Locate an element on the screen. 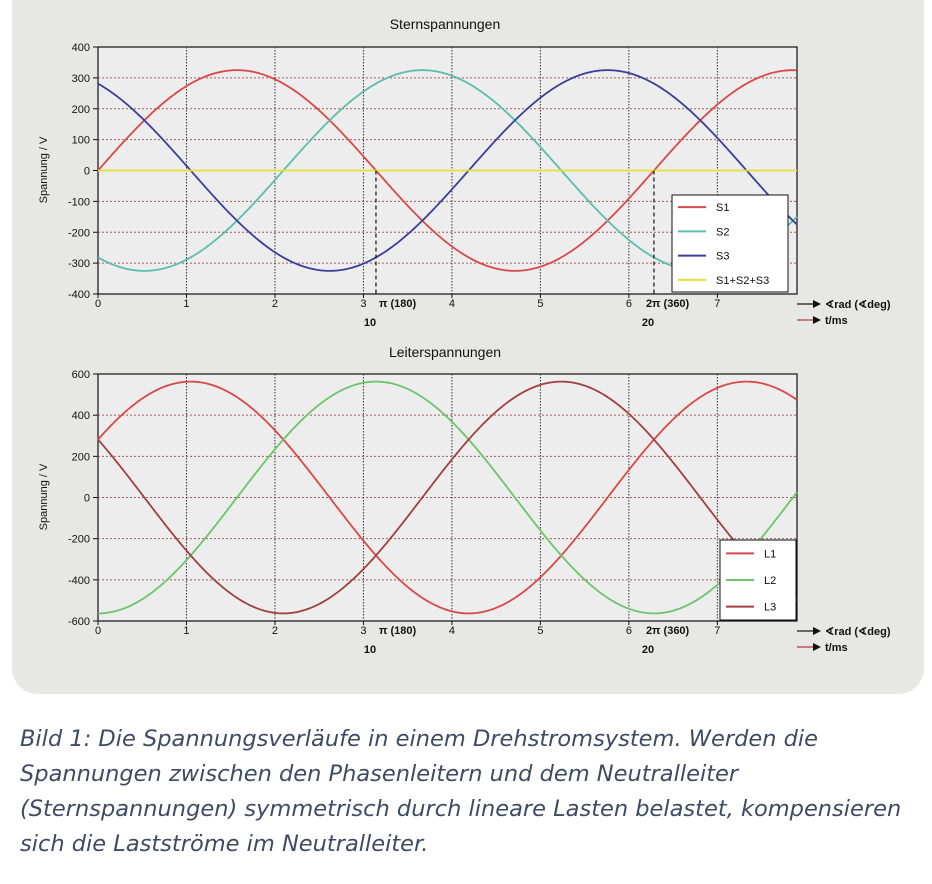  legend: S1 S2 S3 S1+S2+S3 is located at coordinates (730, 243).